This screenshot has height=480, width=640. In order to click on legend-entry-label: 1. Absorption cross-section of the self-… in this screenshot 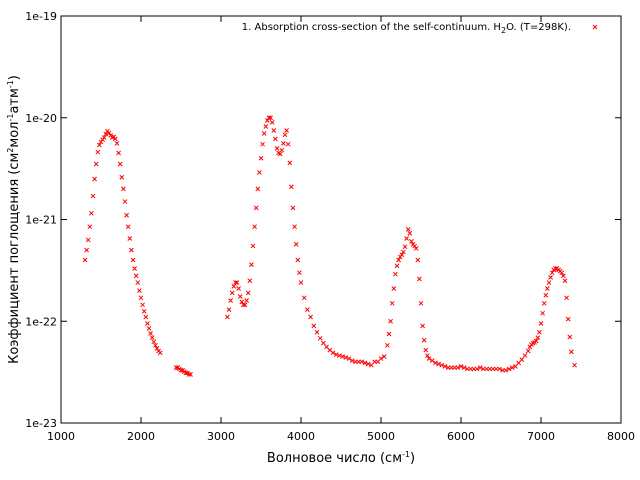, I will do `click(406, 28)`.